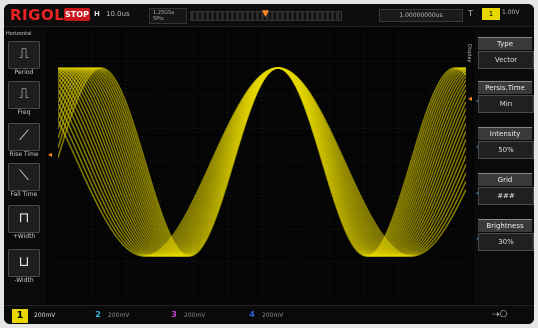 The width and height of the screenshot is (538, 328). Describe the element at coordinates (19, 34) in the screenshot. I see `left-menu-title: Horizontal` at that location.